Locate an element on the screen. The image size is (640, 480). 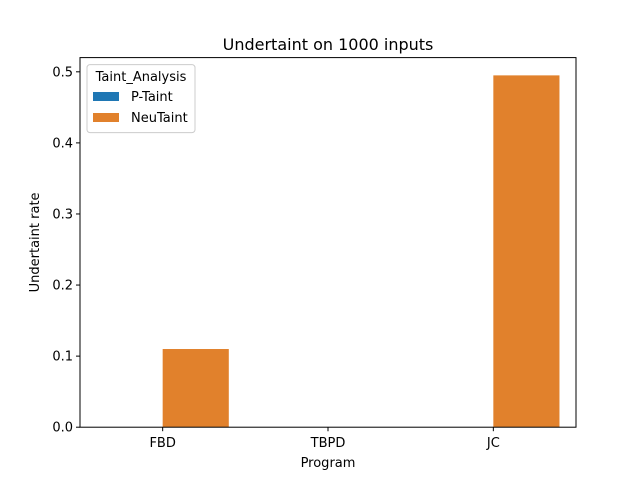
y-tick-label: 0.5 is located at coordinates (62, 72).